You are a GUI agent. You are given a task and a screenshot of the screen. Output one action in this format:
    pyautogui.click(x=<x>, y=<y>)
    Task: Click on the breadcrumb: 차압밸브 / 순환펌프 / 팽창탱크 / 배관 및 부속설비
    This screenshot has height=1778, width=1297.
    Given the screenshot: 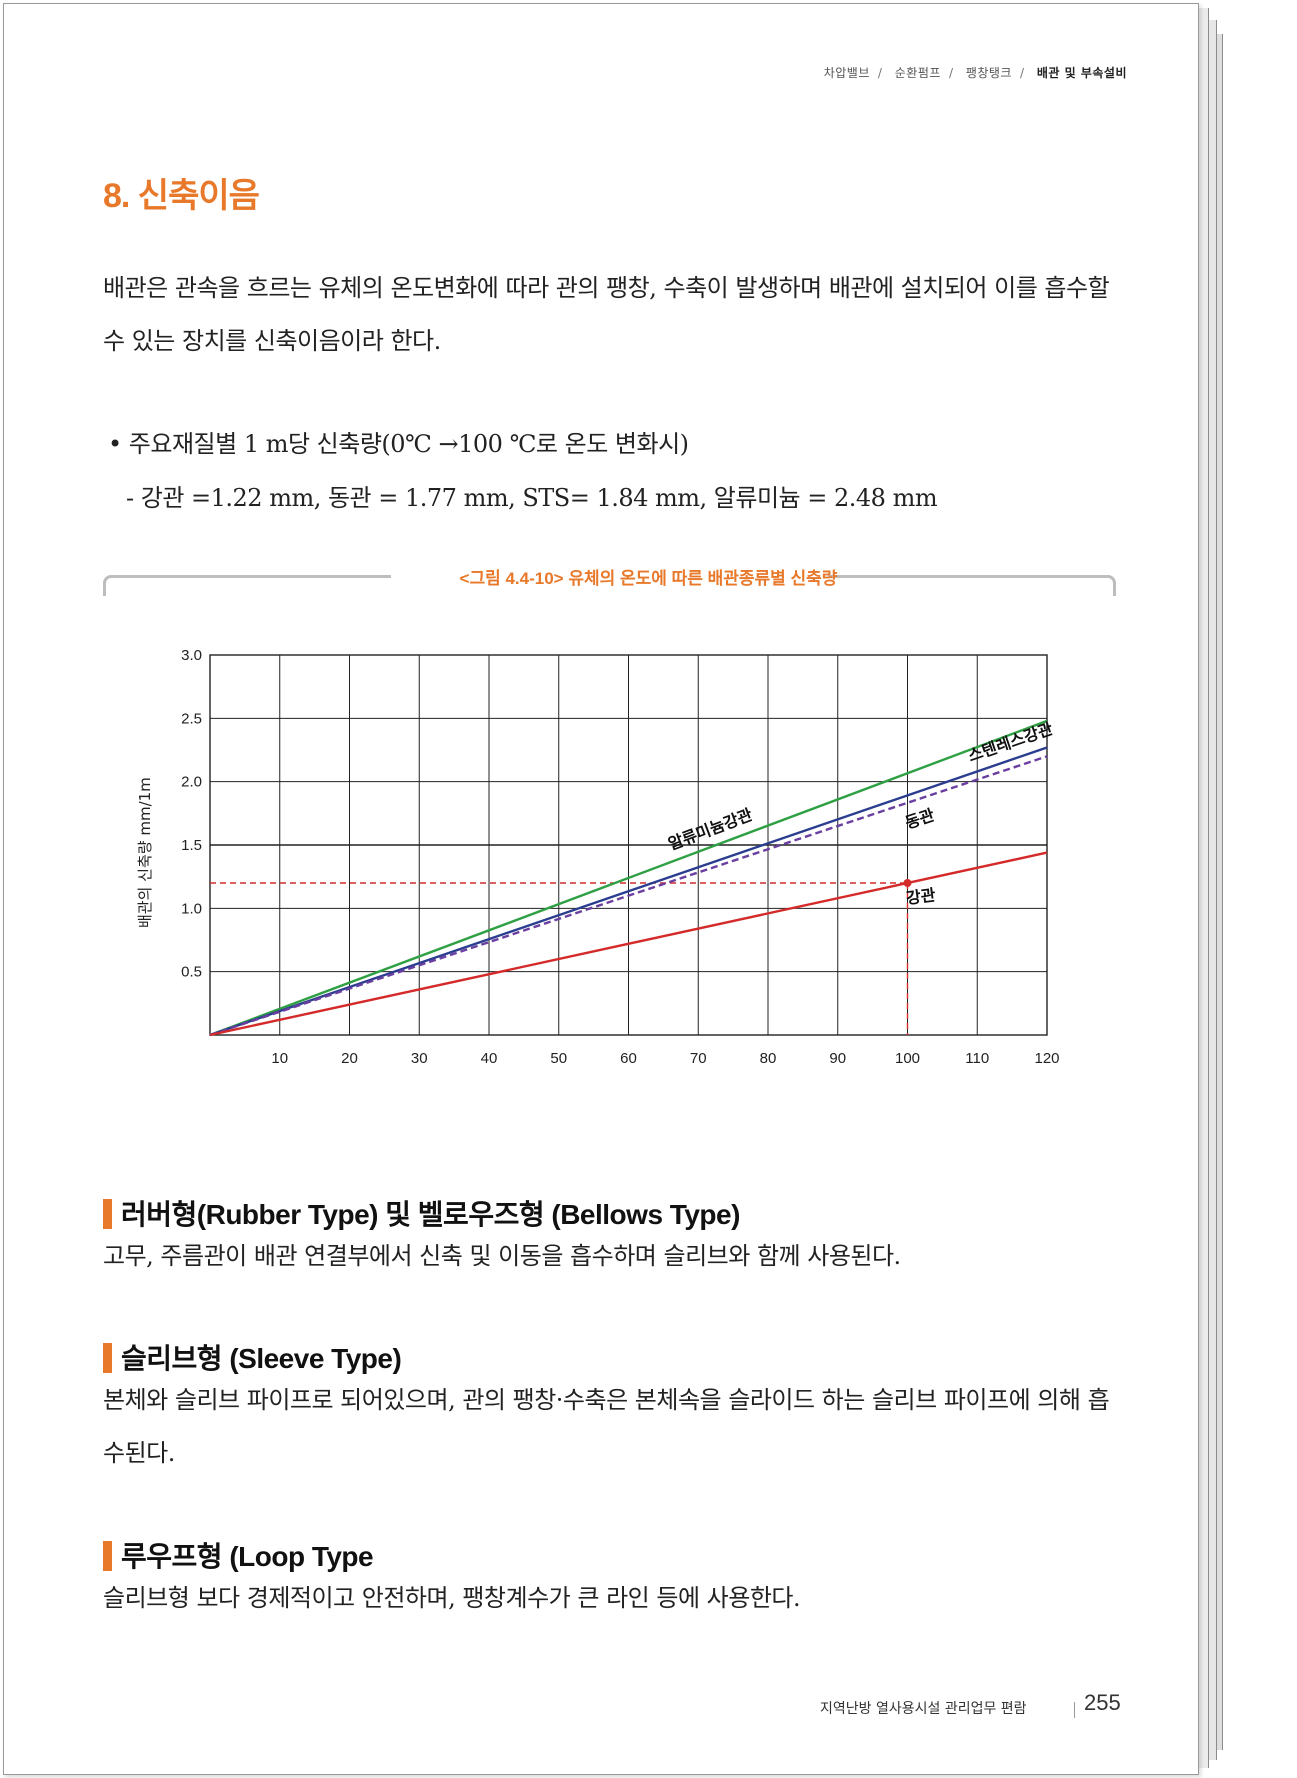 What is the action you would take?
    pyautogui.click(x=975, y=73)
    